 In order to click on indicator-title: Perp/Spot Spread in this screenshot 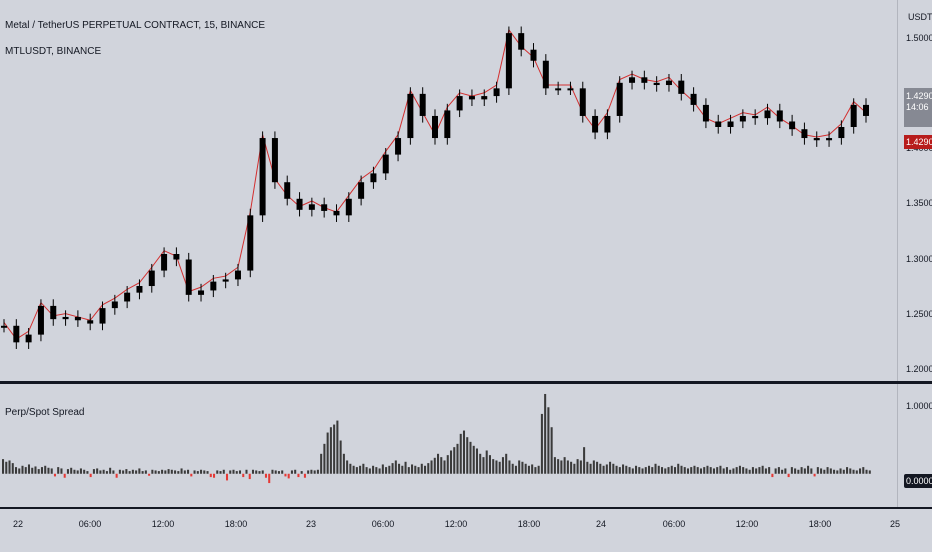, I will do `click(45, 412)`.